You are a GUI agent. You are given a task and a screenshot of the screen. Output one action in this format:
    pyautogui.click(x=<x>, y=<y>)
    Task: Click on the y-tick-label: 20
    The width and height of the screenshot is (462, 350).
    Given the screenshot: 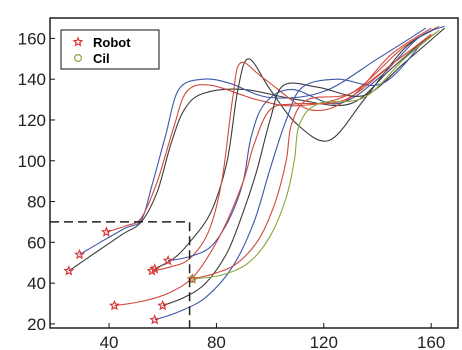 What is the action you would take?
    pyautogui.click(x=36, y=324)
    